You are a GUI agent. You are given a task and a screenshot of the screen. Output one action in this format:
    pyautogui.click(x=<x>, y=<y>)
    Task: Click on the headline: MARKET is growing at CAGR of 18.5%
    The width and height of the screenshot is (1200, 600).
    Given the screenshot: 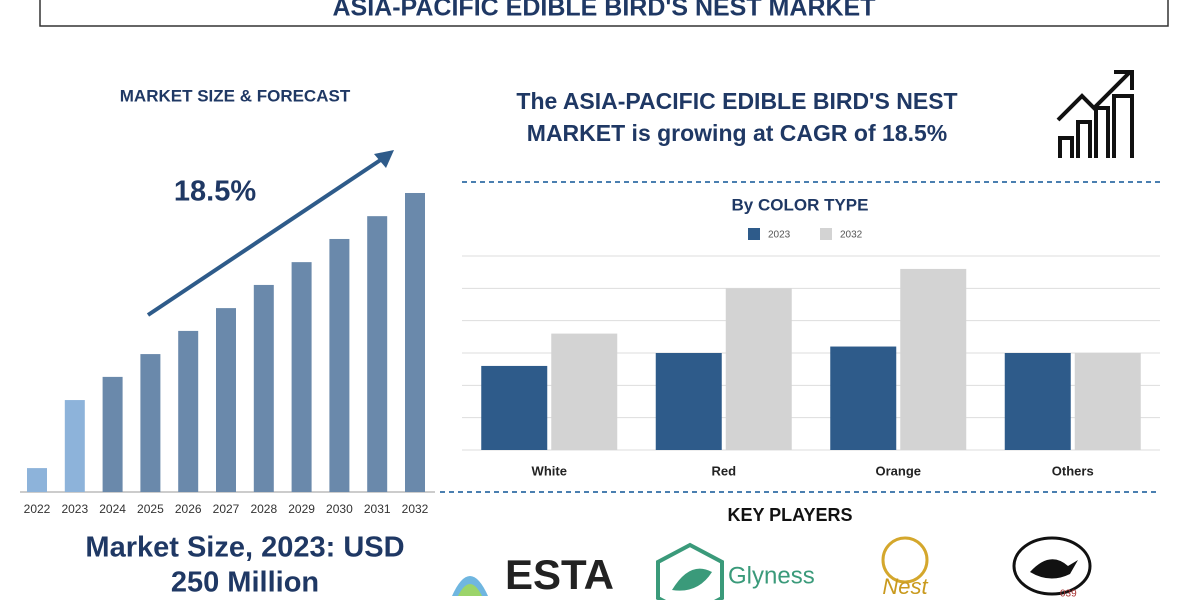 What is the action you would take?
    pyautogui.click(x=737, y=133)
    